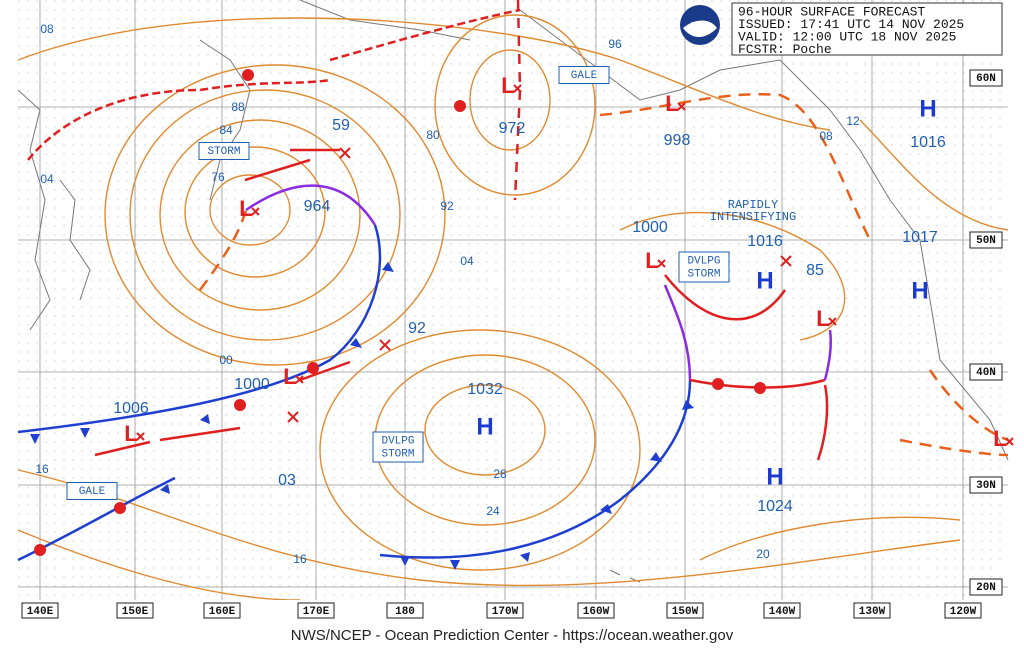  Describe the element at coordinates (500, 474) in the screenshot. I see `isobar-label: 28` at that location.